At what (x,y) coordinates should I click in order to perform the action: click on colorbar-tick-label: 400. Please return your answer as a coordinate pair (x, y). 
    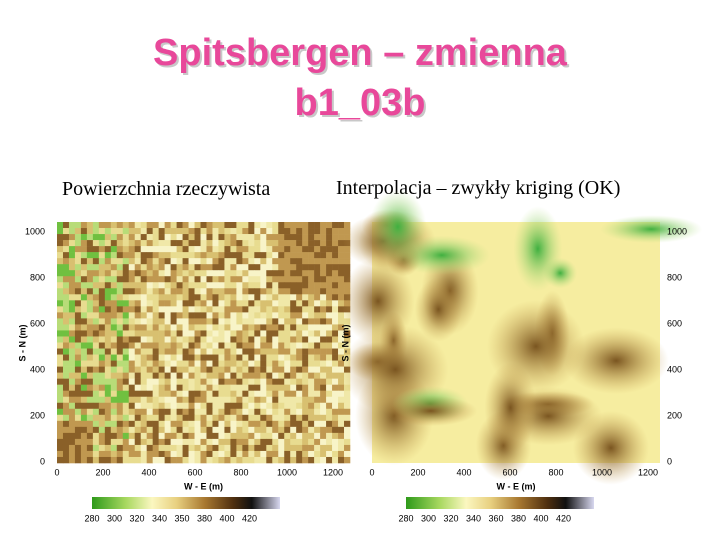
    Looking at the image, I should click on (226, 518).